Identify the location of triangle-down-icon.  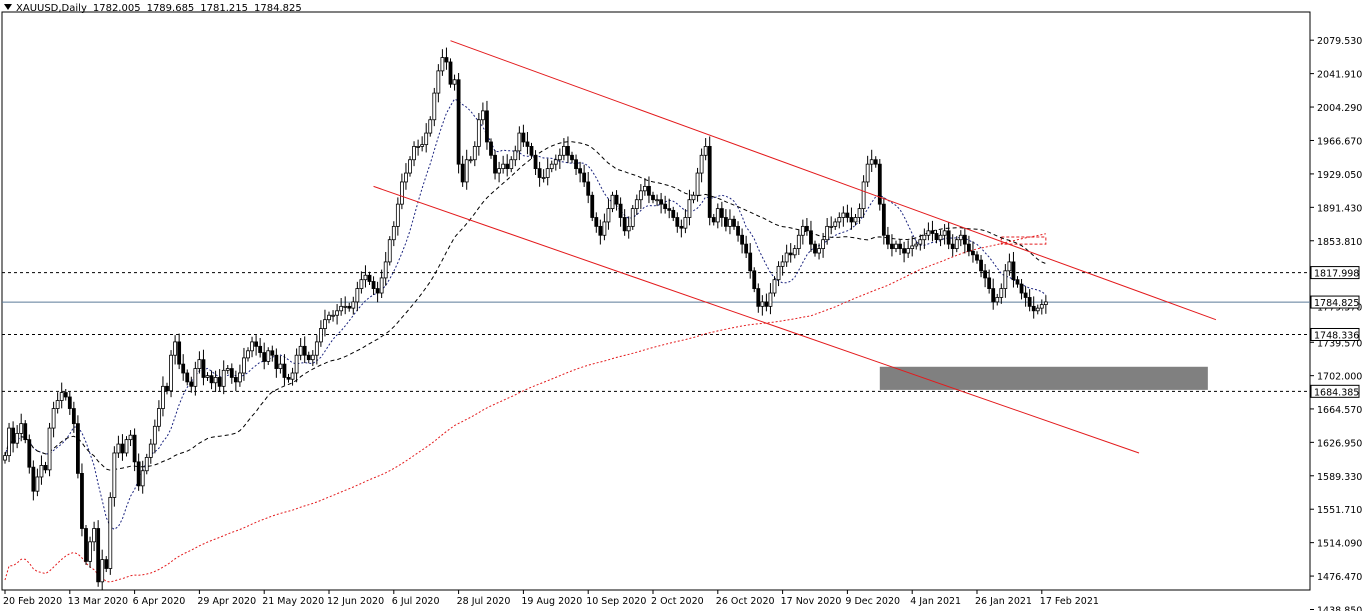
(8, 7).